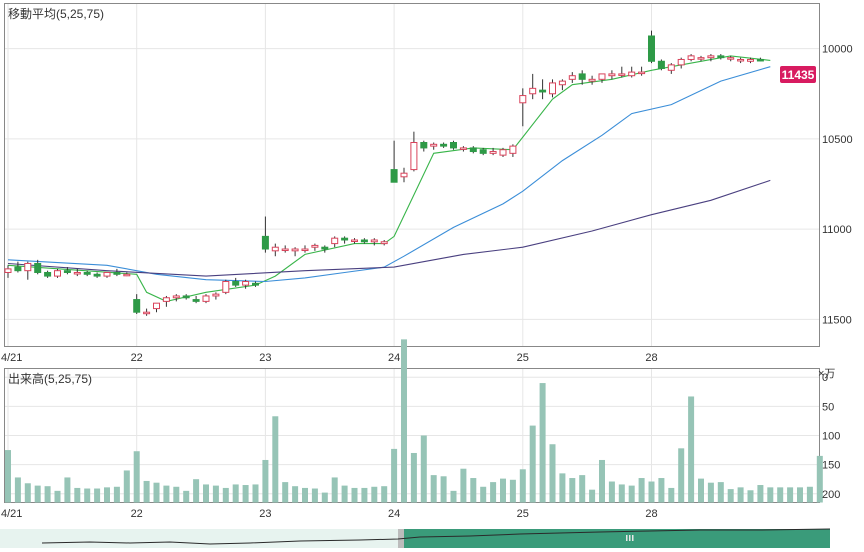 This screenshot has height=552, width=864. I want to click on range-navigator, so click(415, 538).